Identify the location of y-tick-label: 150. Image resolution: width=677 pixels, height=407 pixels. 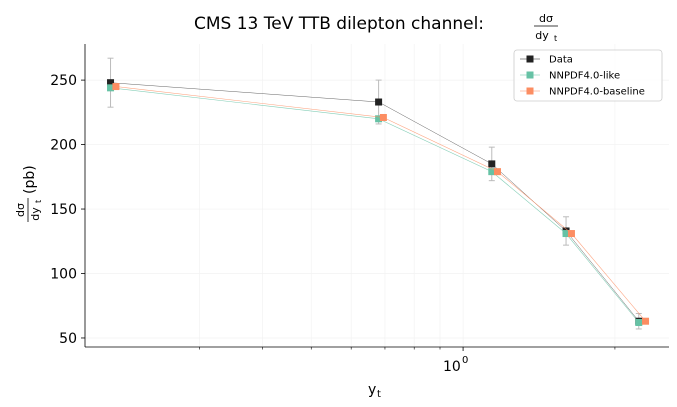
(63, 210).